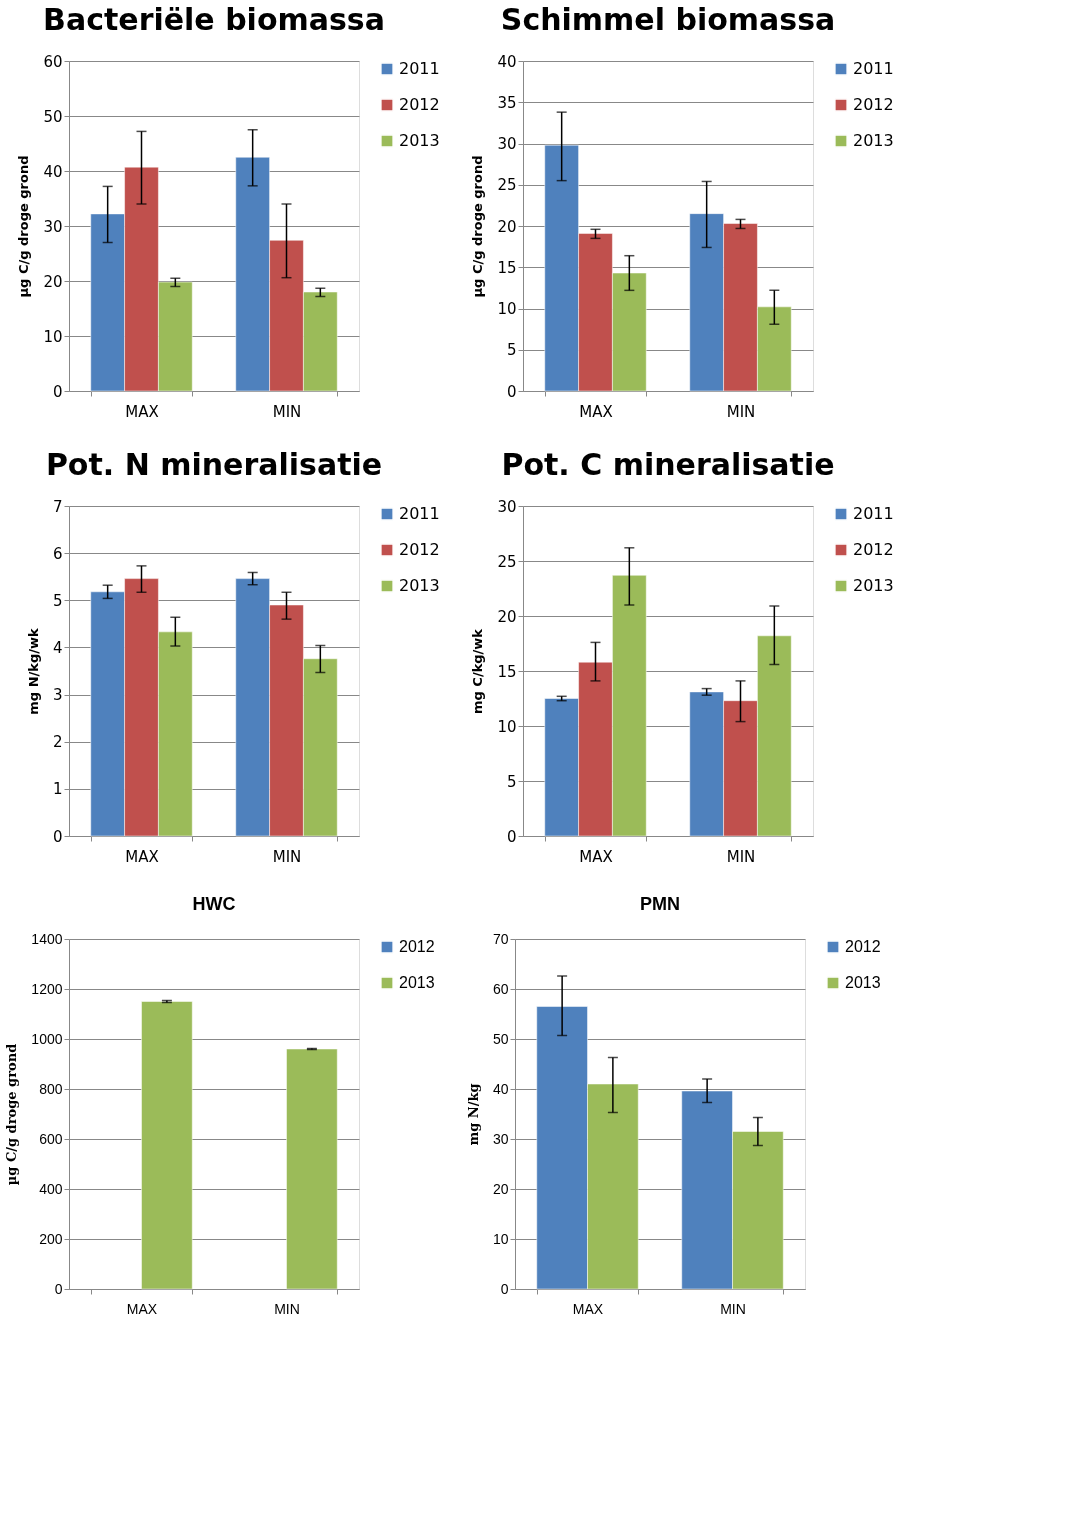  I want to click on y-tick-label: 600, so click(51, 1138).